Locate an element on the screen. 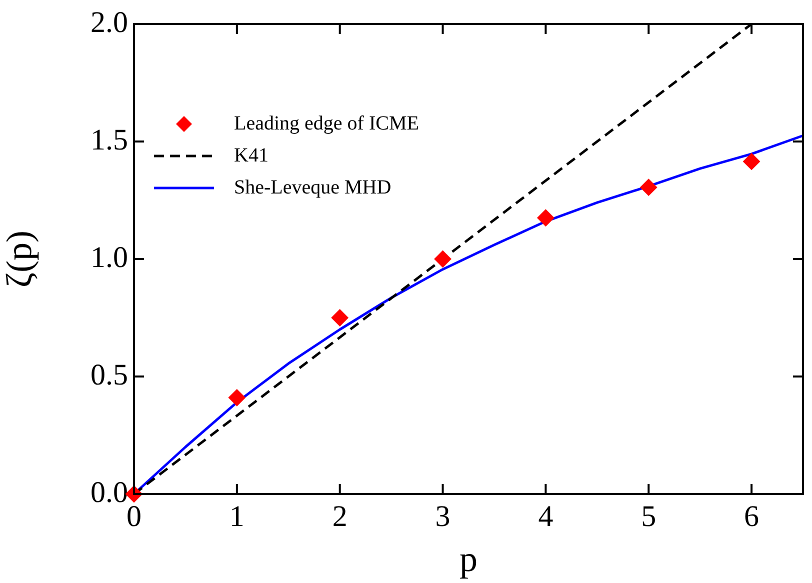 This screenshot has width=812, height=583. y-axis-title: ζ(p) is located at coordinates (20, 259).